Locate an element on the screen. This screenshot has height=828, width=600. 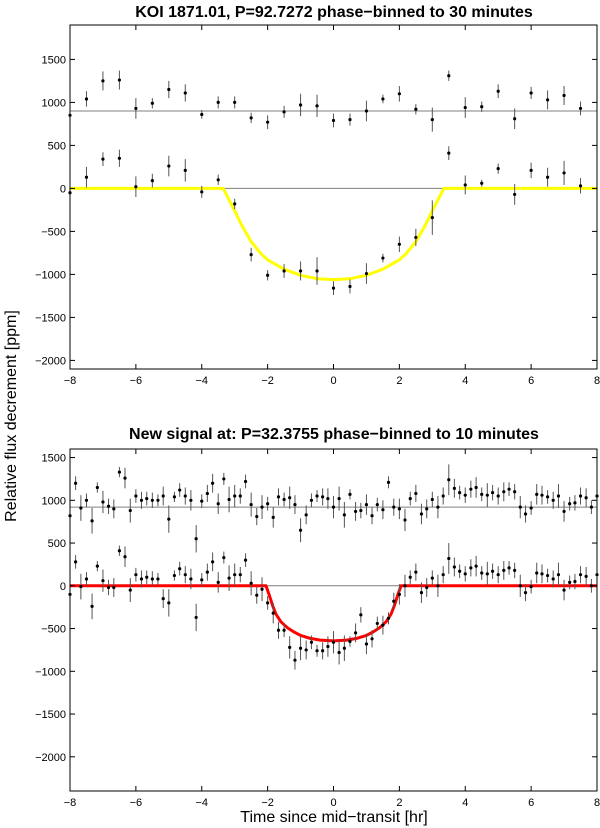
y-tick-label: 1500 is located at coordinates (54, 459).